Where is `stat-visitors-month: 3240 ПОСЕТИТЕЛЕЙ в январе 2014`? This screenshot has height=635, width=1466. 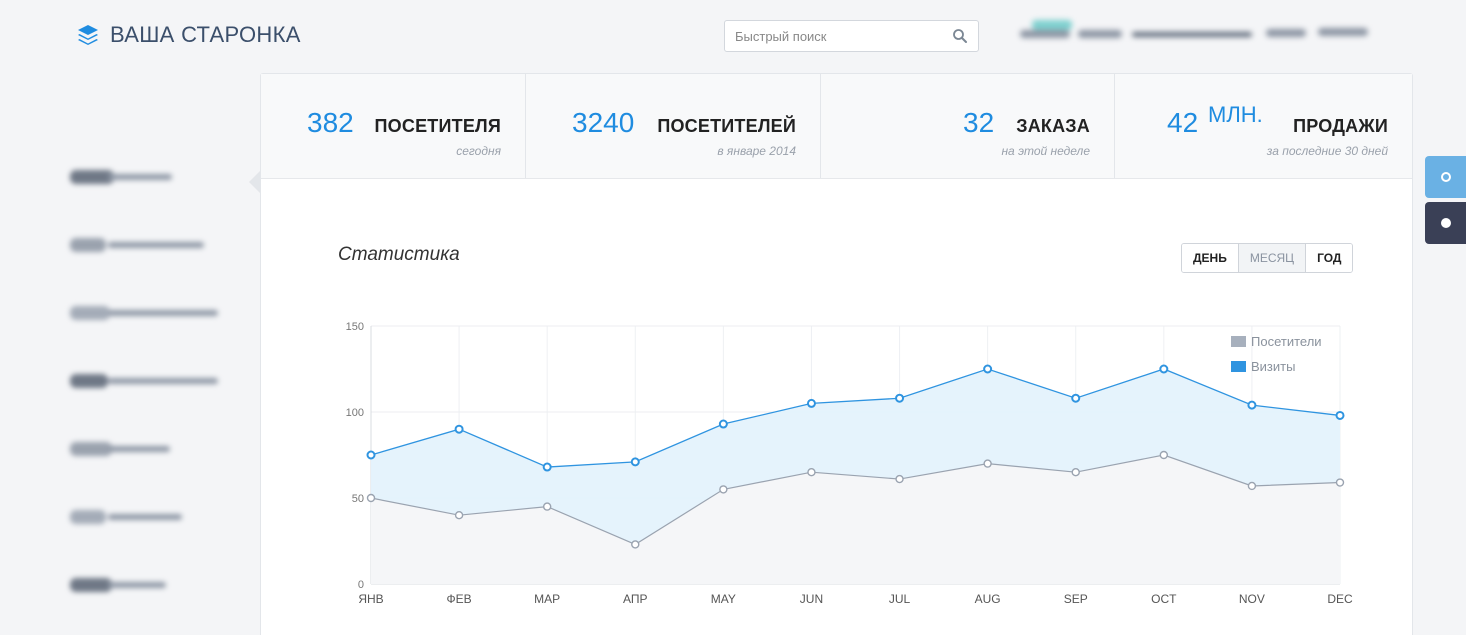
stat-visitors-month: 3240 ПОСЕТИТЕЛЕЙ в январе 2014 is located at coordinates (673, 126).